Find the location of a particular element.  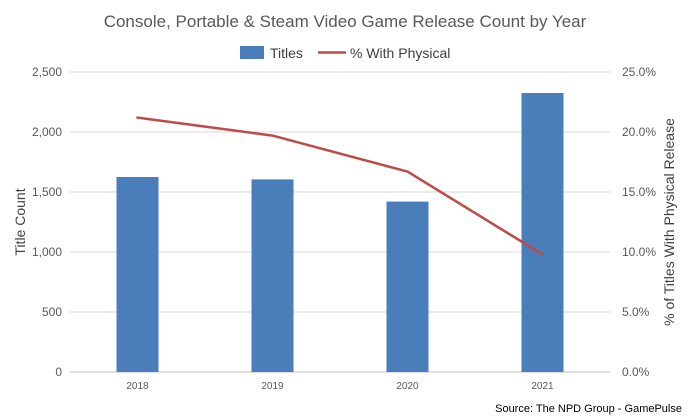

y2-tick-label: 25.0% is located at coordinates (639, 72).